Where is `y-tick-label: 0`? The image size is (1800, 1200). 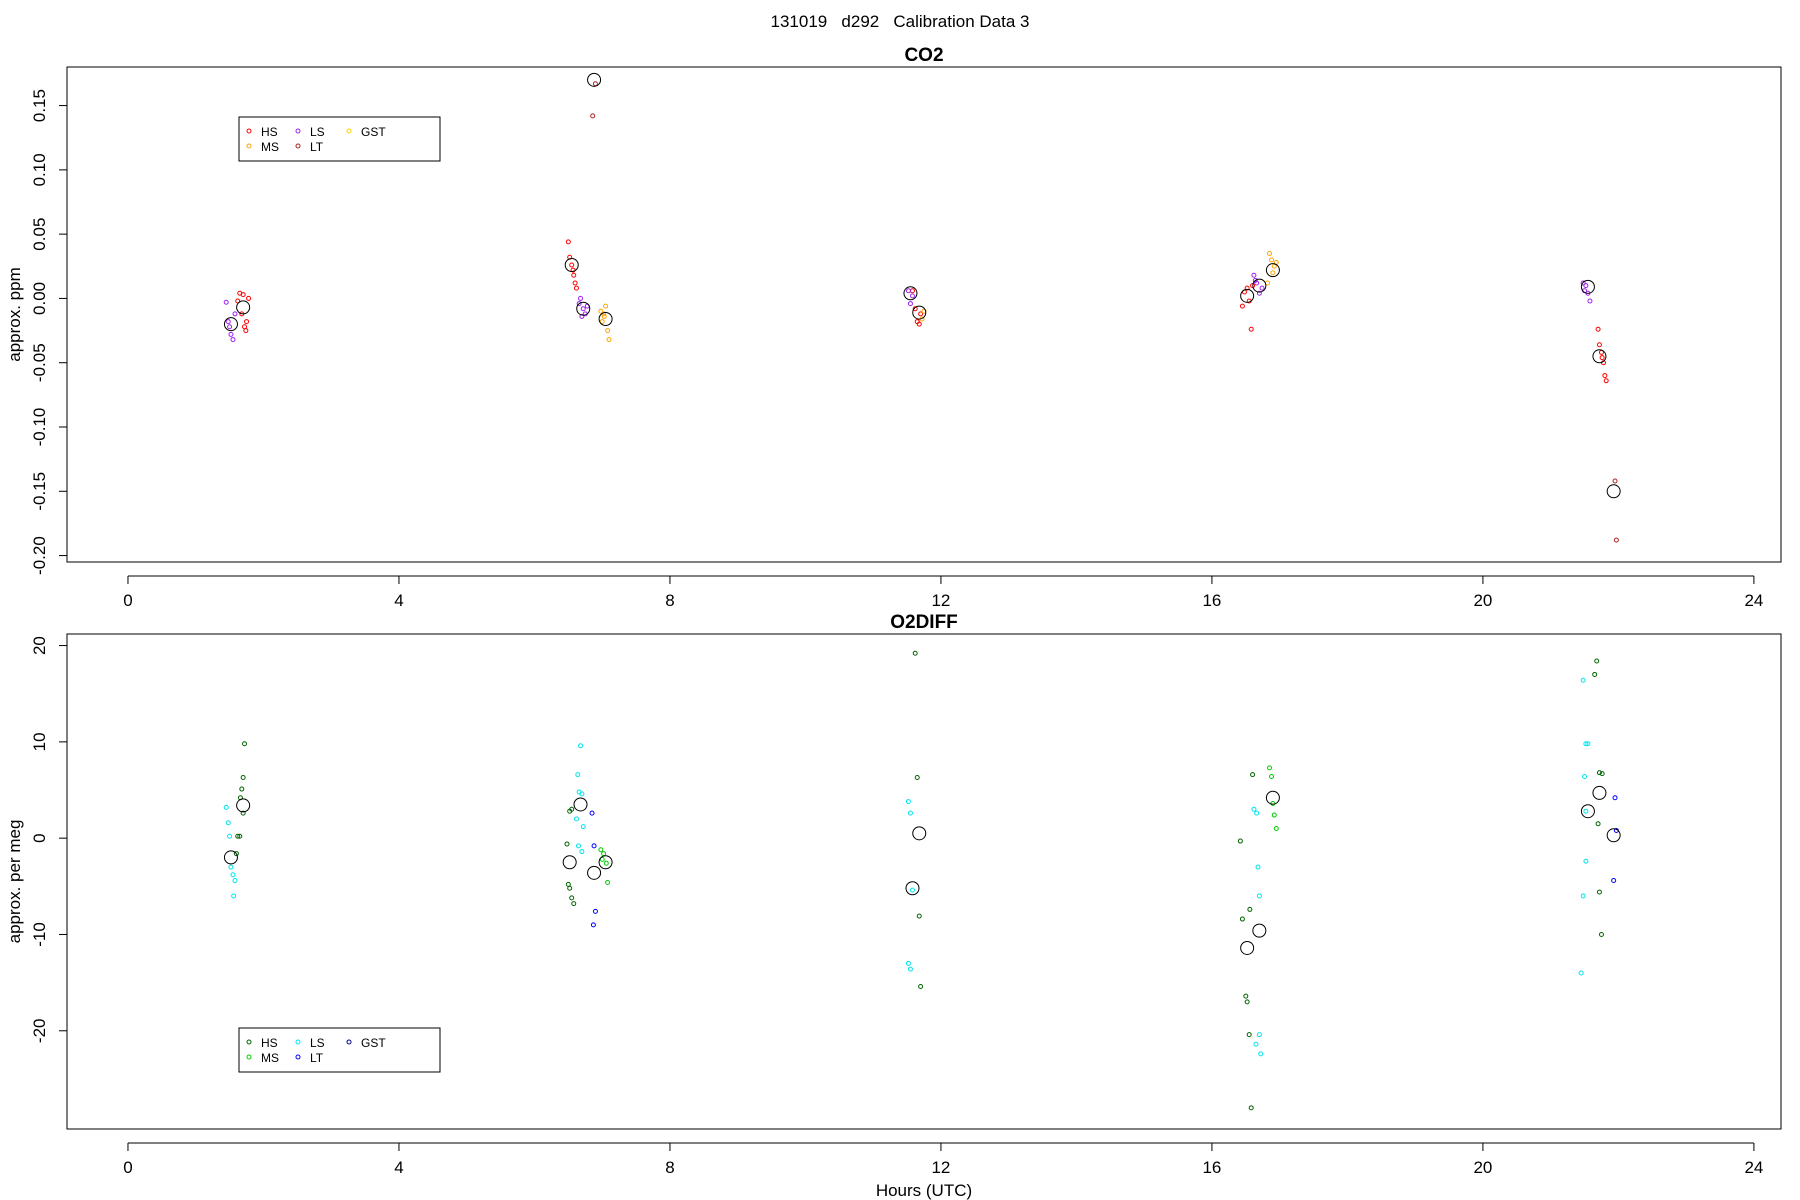 y-tick-label: 0 is located at coordinates (39, 837).